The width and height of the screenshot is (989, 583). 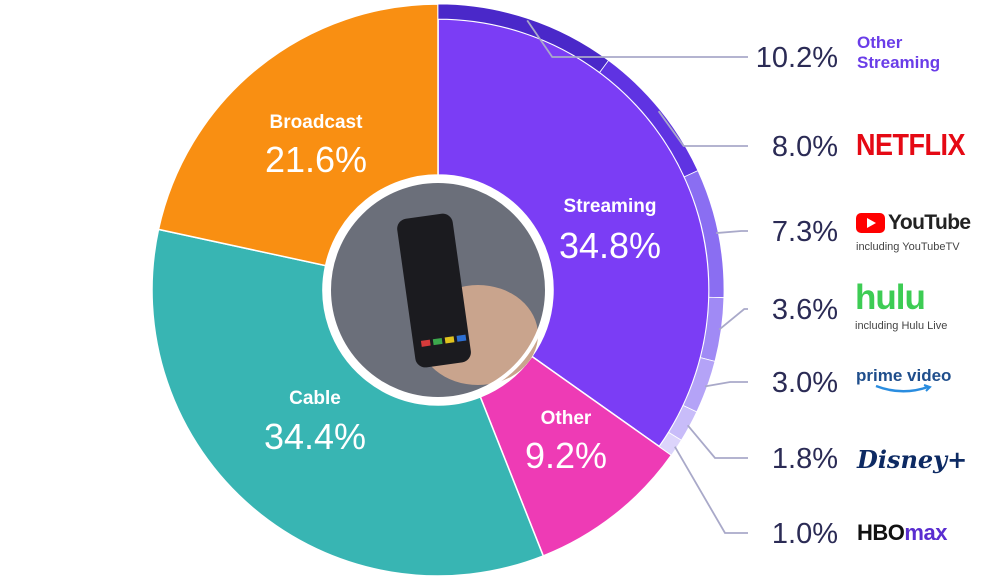 What do you see at coordinates (566, 455) in the screenshot?
I see `slice-value-other: 9.2%` at bounding box center [566, 455].